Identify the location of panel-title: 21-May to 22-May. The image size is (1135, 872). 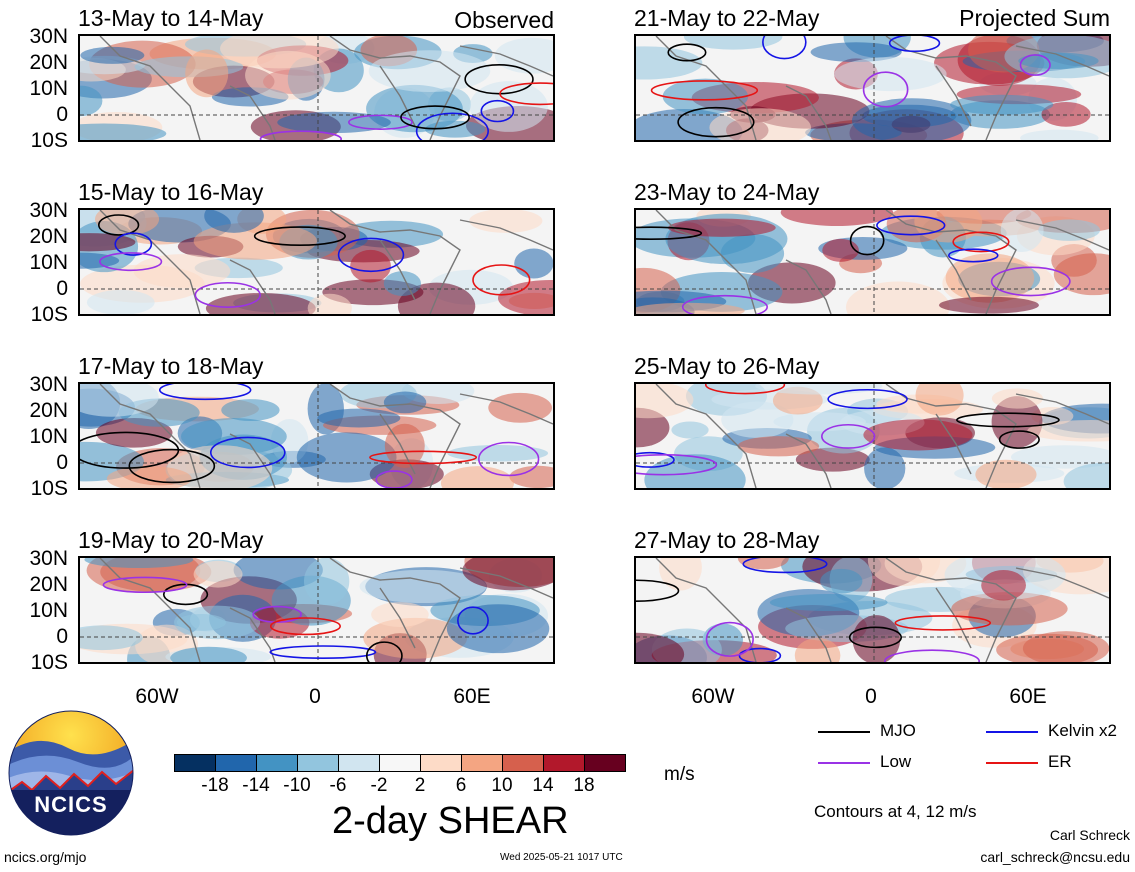
(727, 18).